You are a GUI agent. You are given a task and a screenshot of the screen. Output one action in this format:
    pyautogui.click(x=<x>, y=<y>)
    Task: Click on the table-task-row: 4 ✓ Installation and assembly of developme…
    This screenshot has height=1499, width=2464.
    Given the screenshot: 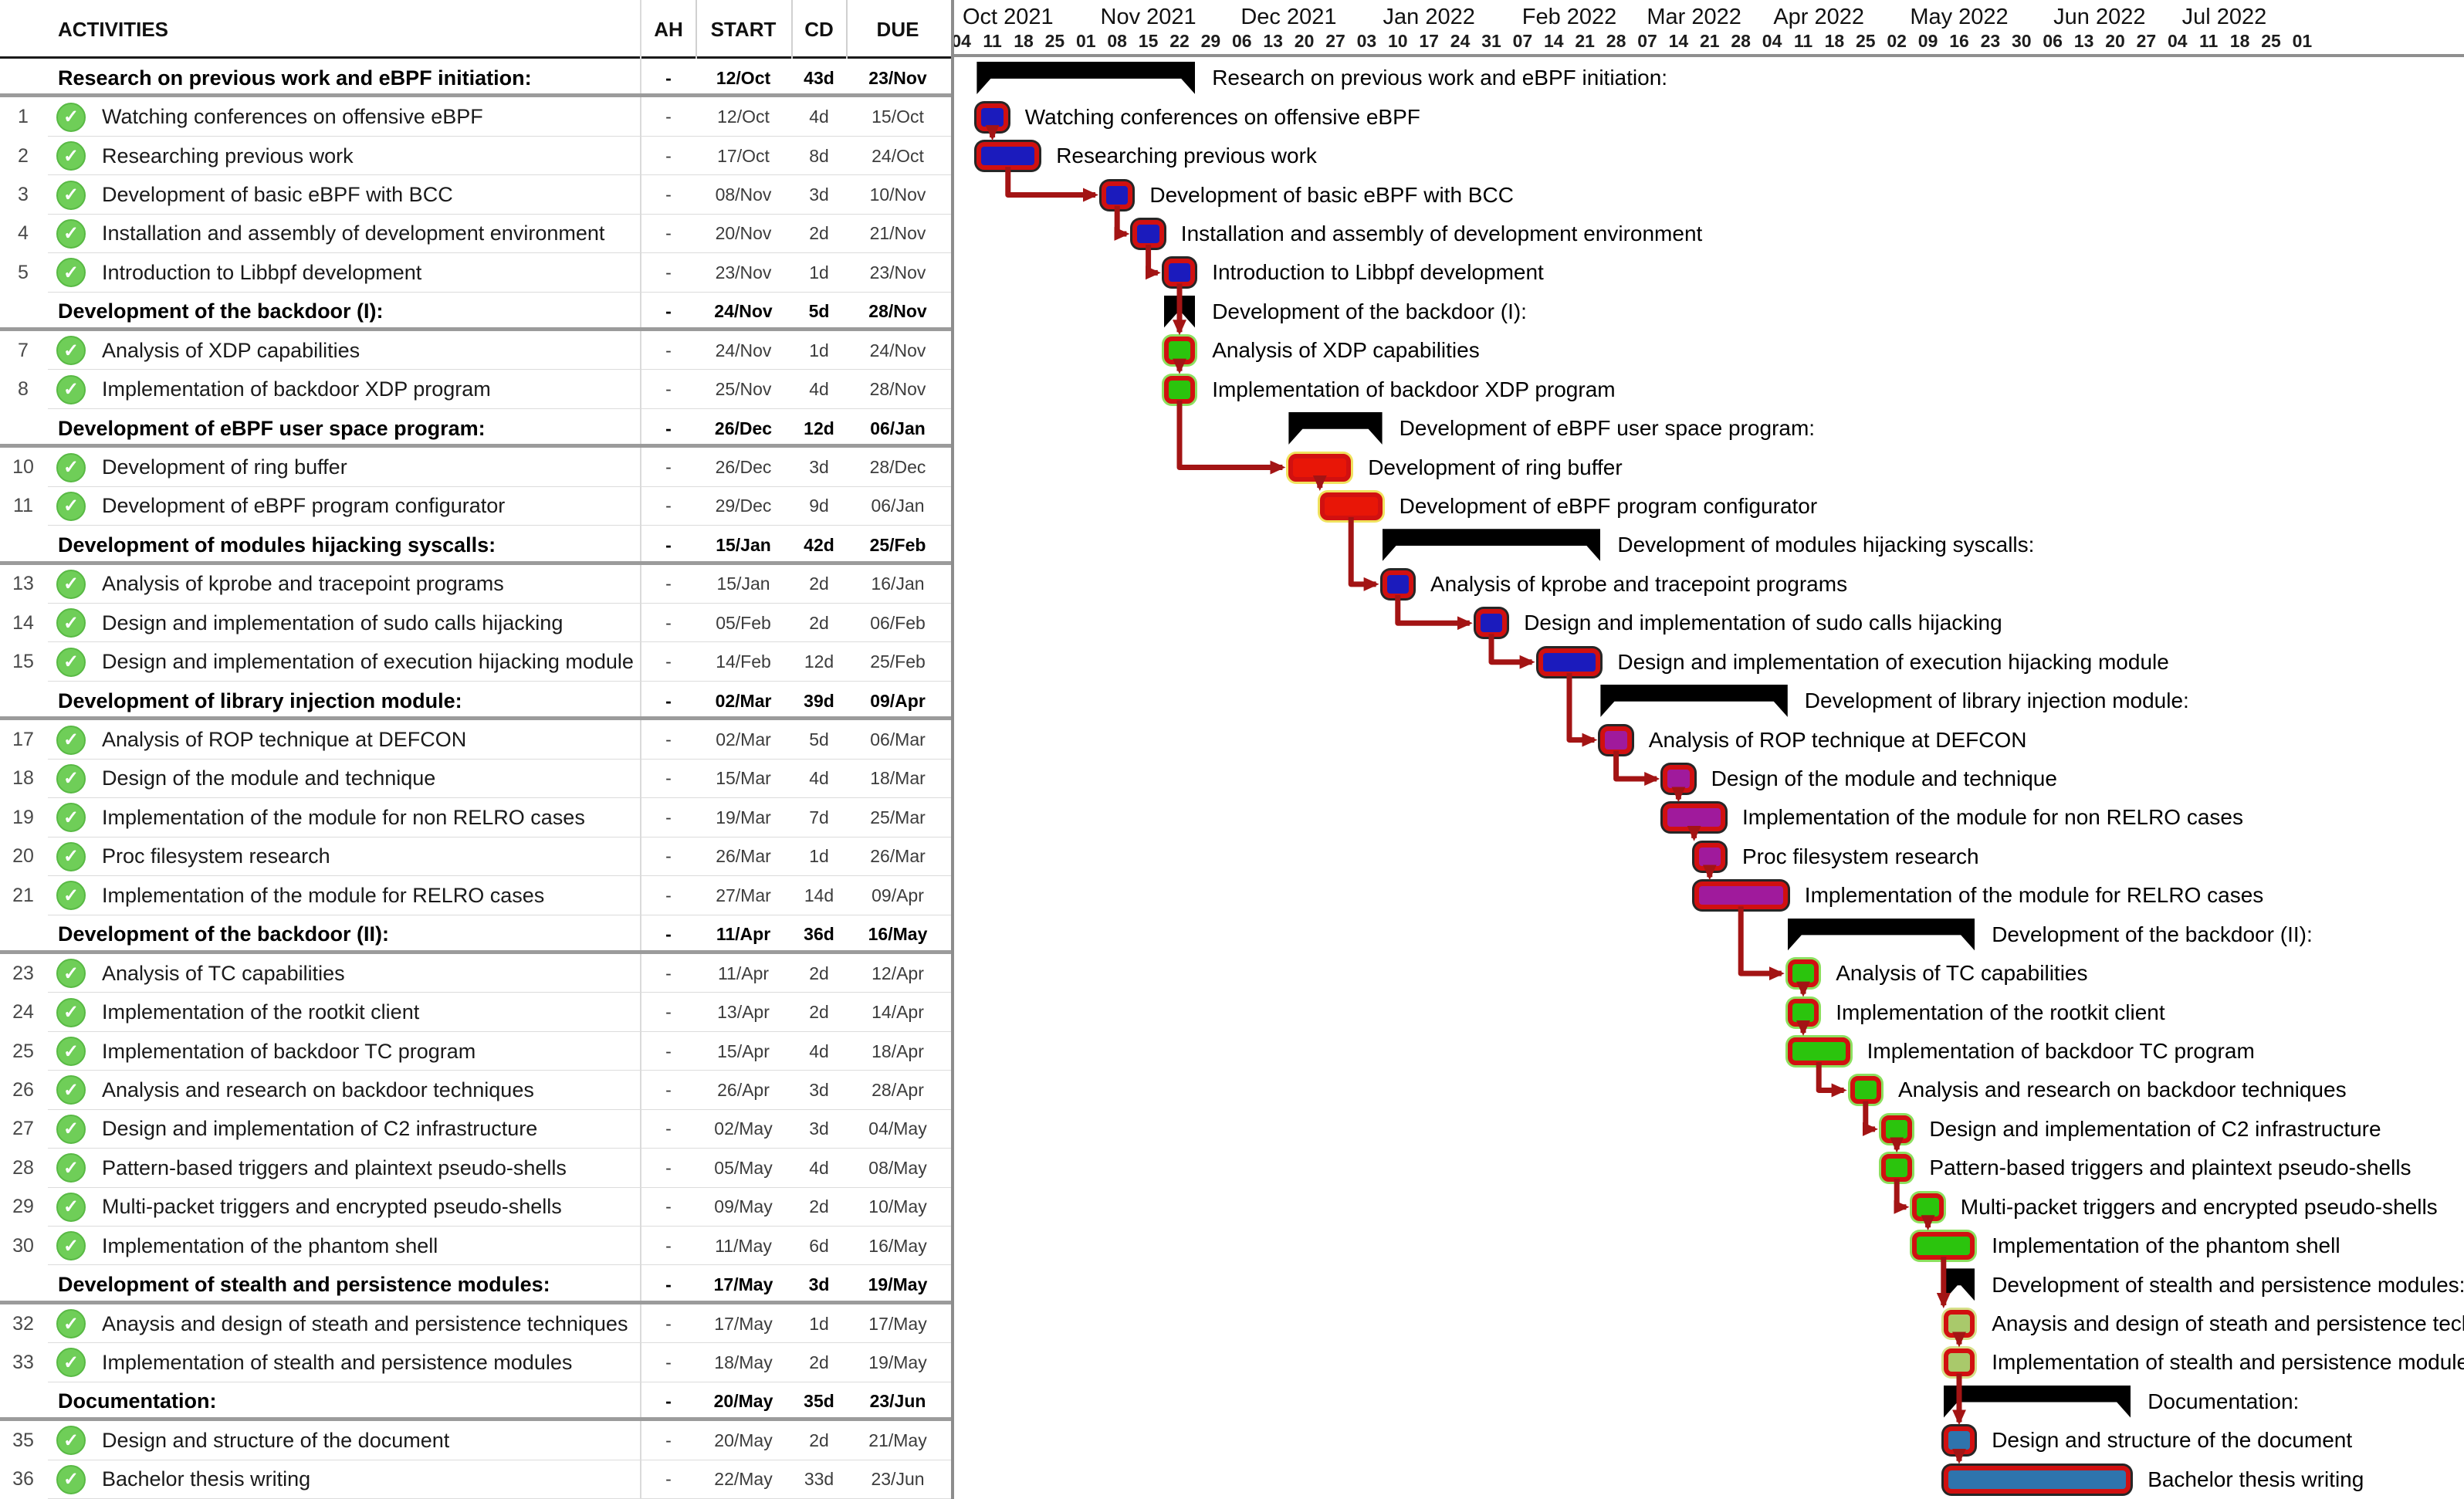 What is the action you would take?
    pyautogui.click(x=475, y=235)
    